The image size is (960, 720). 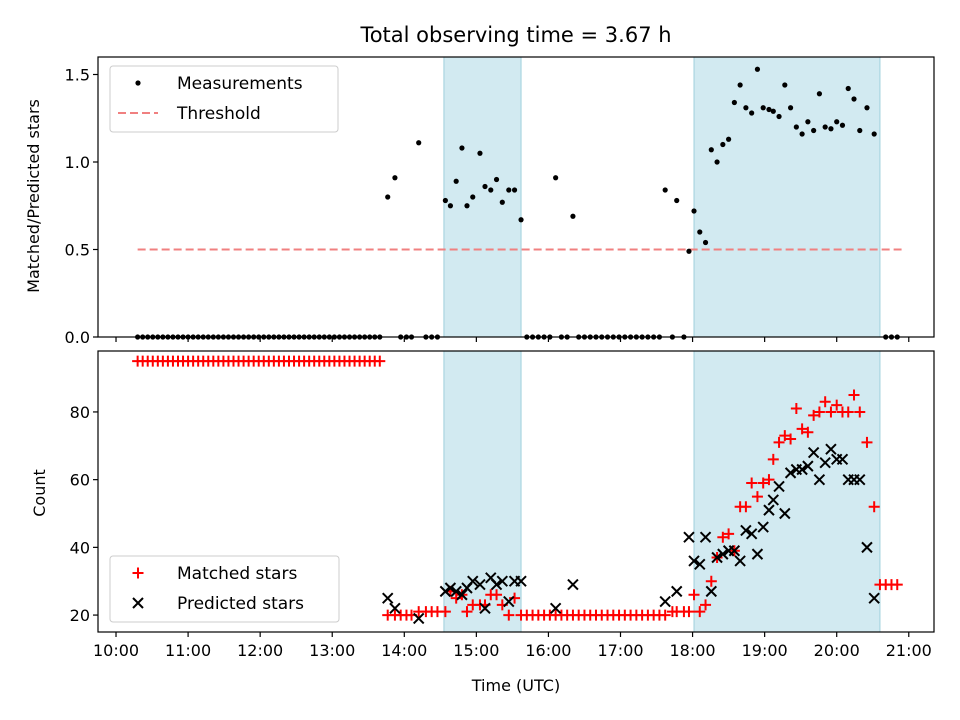 I want to click on bottom-y-tick-label: 40, so click(x=80, y=547).